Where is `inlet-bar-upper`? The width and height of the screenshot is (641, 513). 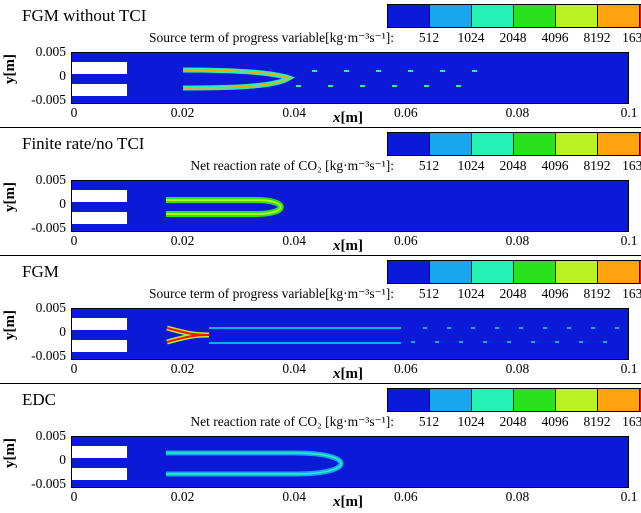 inlet-bar-upper is located at coordinates (99, 196).